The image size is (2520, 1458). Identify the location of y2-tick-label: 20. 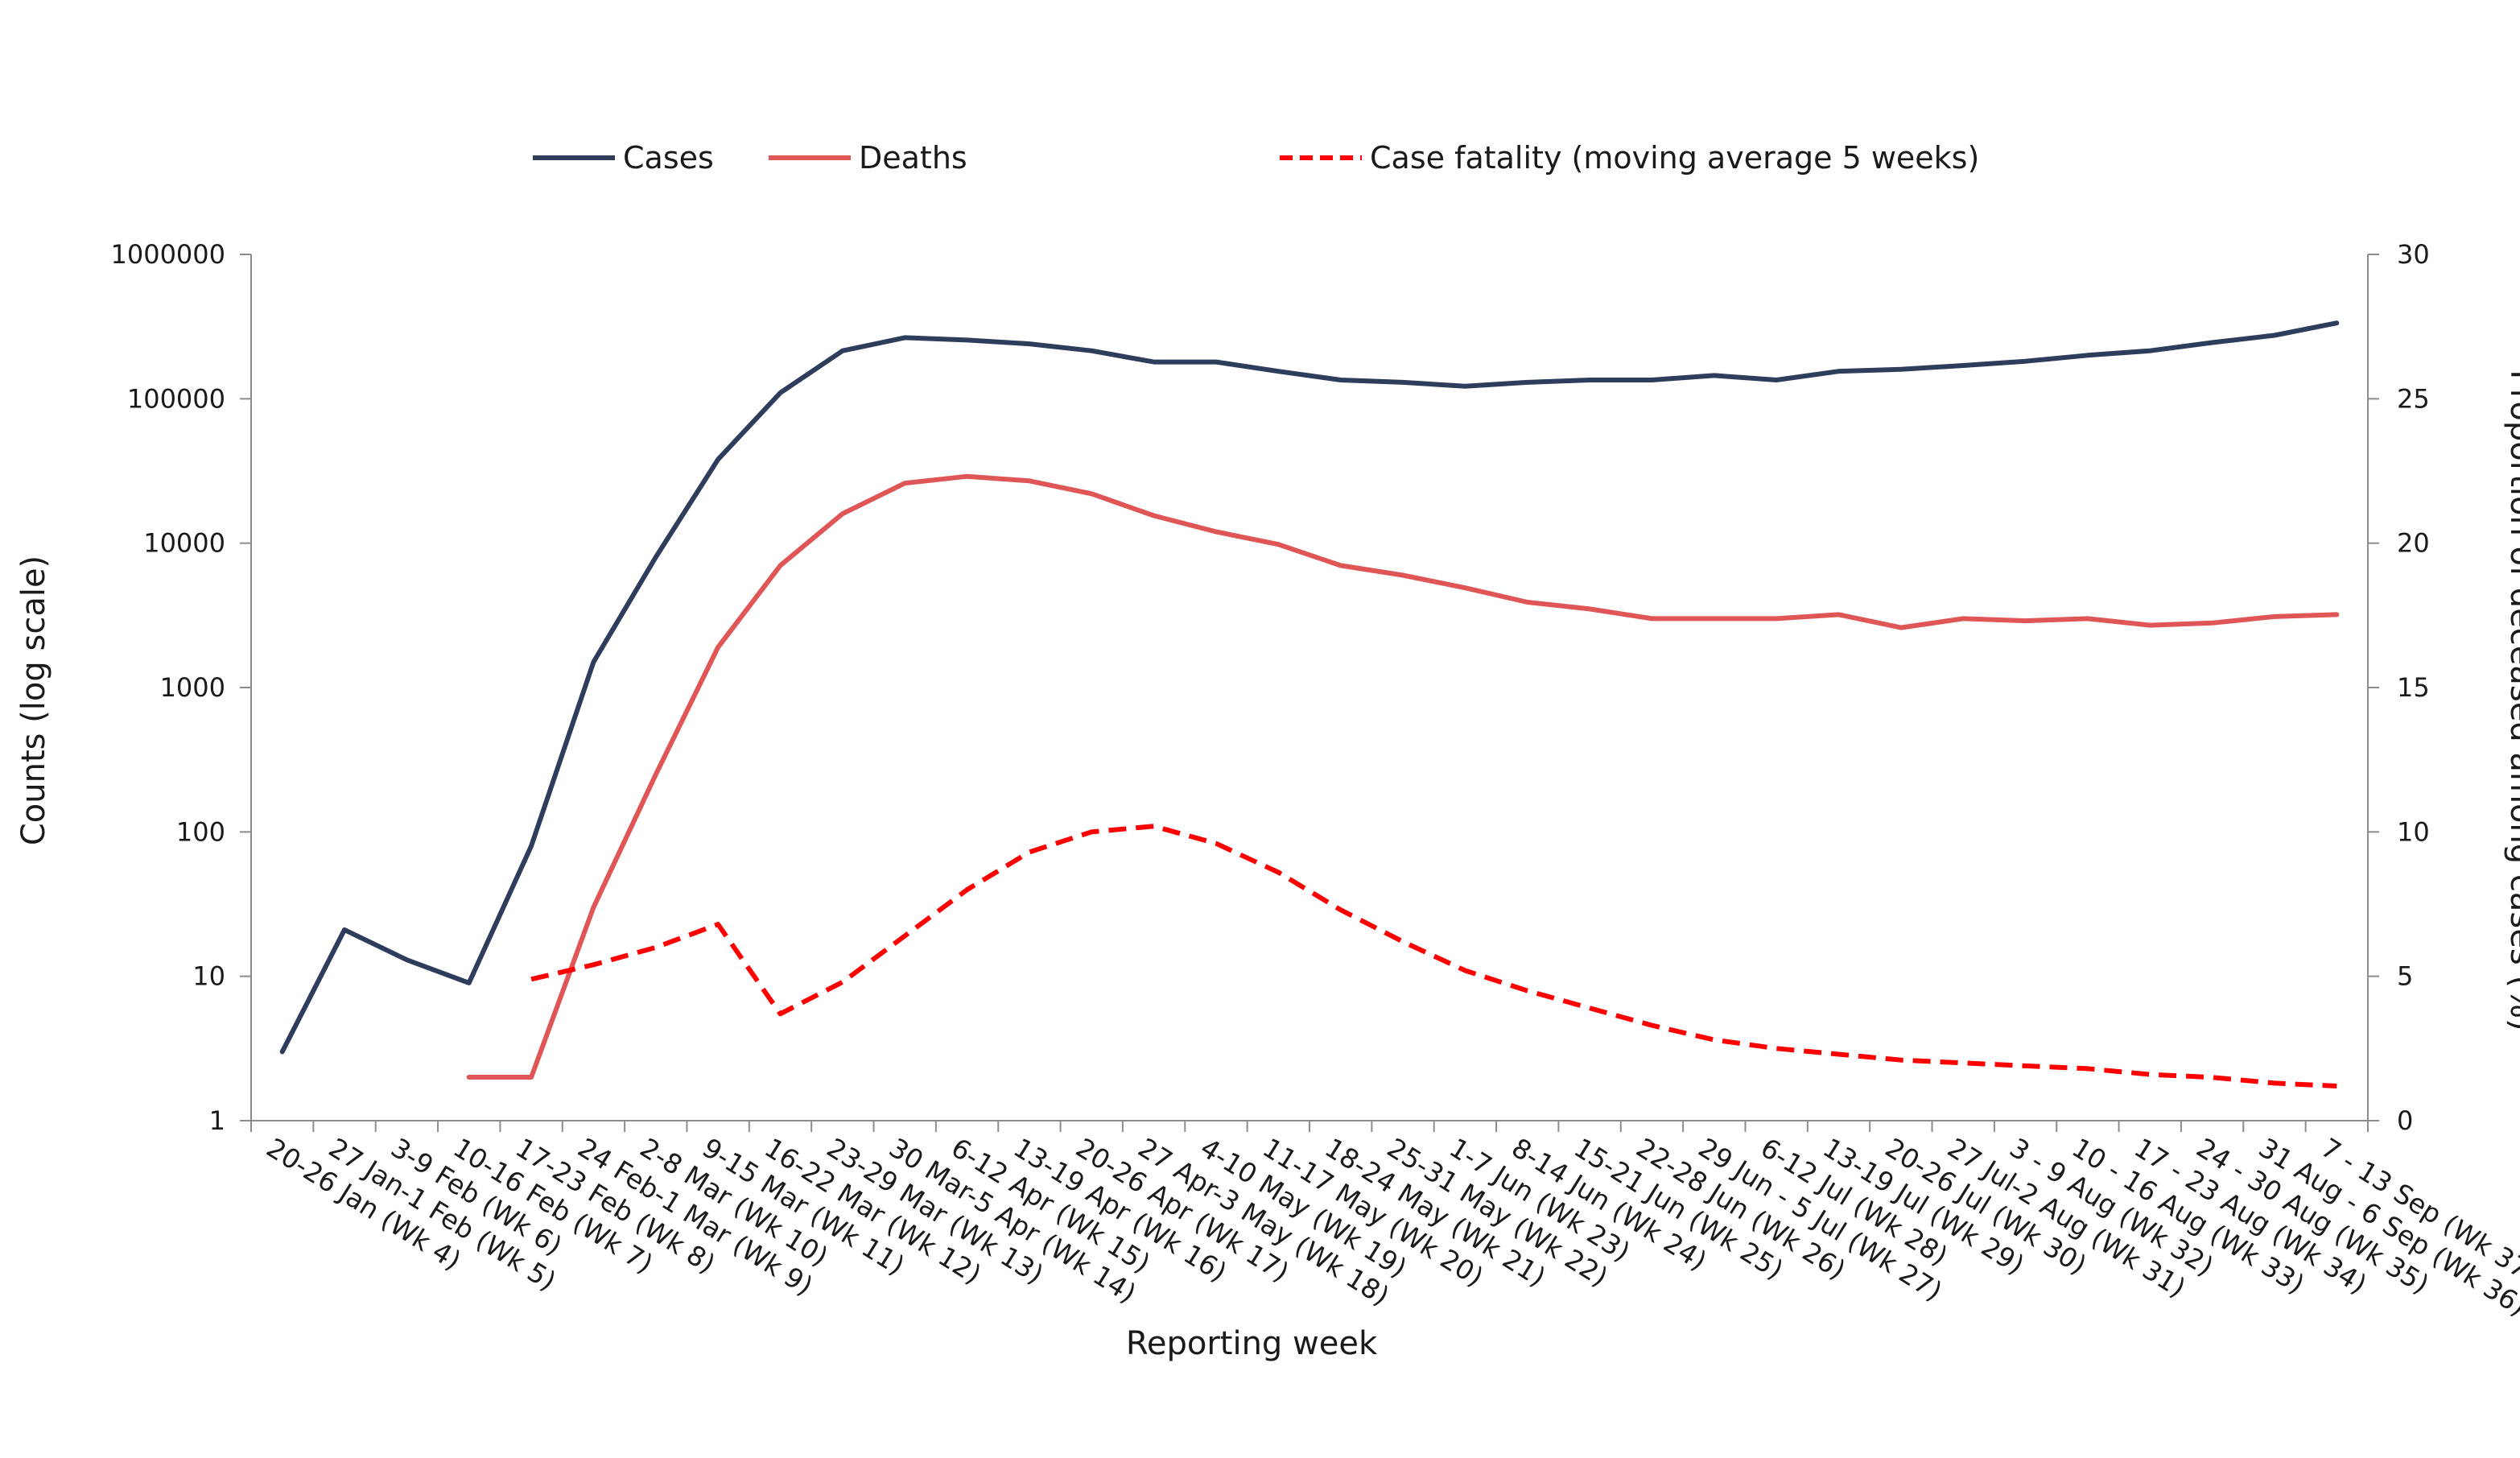
(2413, 543).